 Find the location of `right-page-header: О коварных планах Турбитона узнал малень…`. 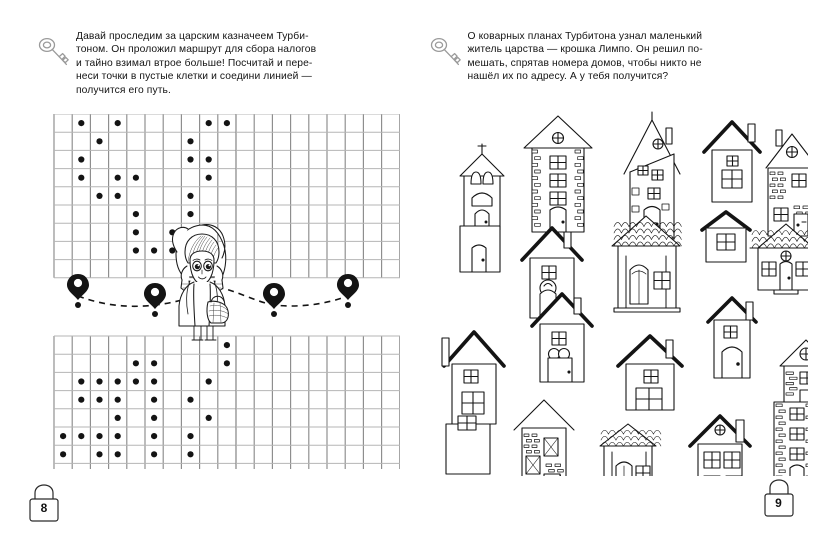

right-page-header: О коварных планах Турбитона узнал малень… is located at coordinates (608, 57).